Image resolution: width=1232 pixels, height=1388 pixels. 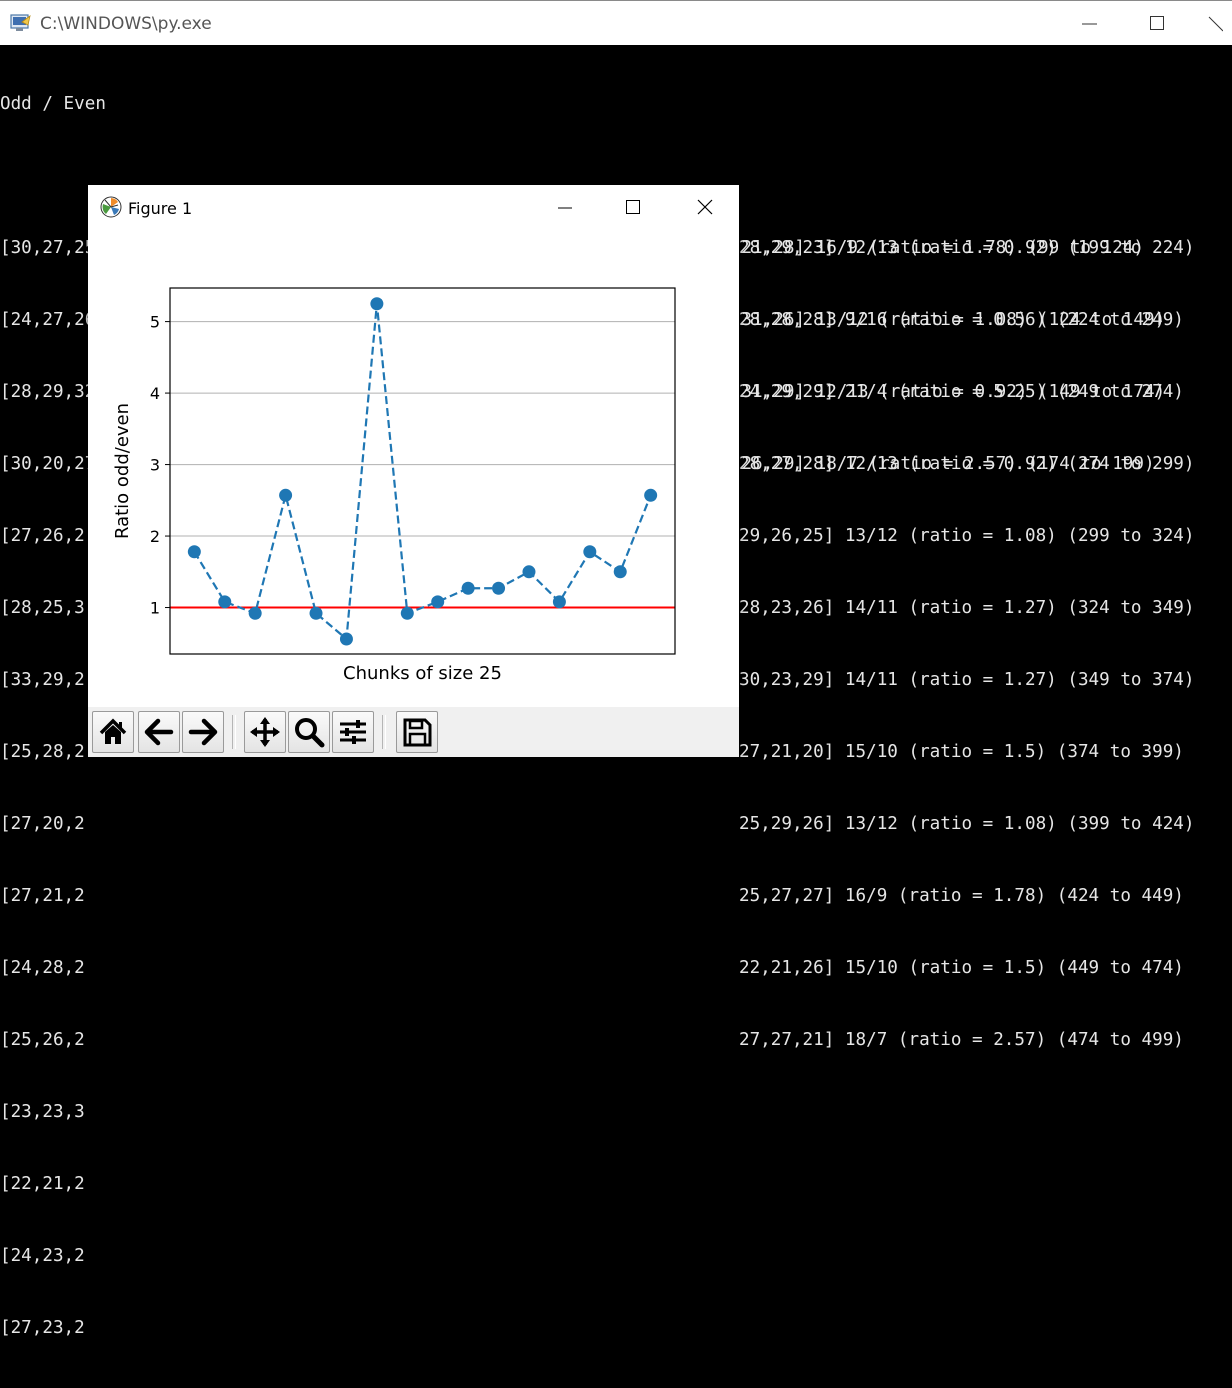 I want to click on zoom-button, so click(x=309, y=732).